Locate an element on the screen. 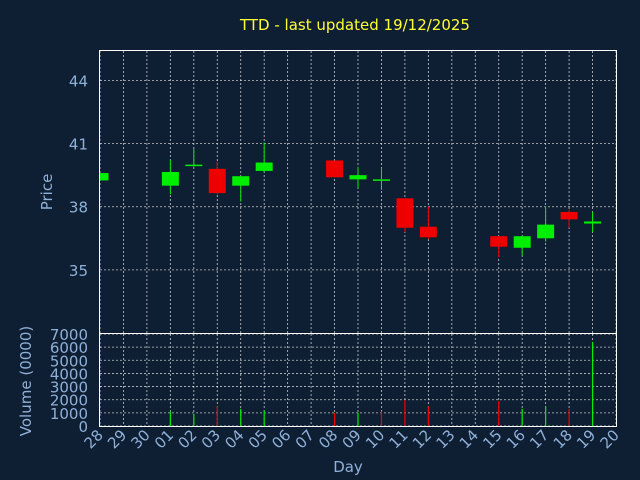 The image size is (640, 480). x-tick-label: 05 is located at coordinates (258, 439).